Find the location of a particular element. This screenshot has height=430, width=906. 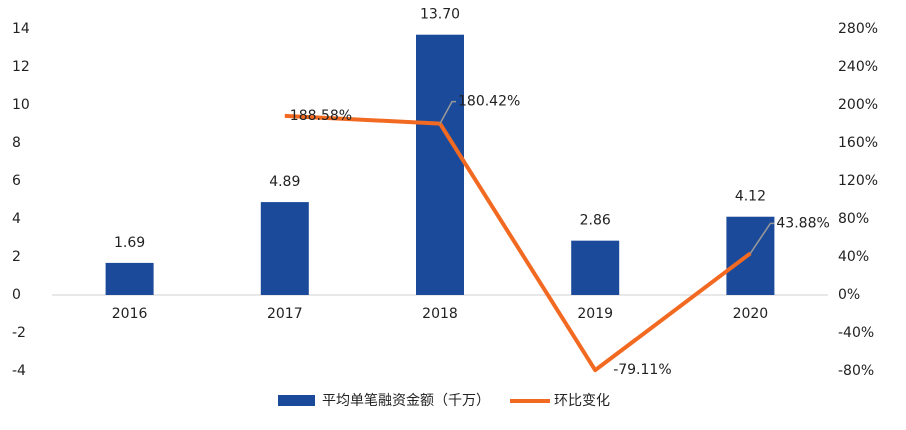

y-tick-label: 0 is located at coordinates (16, 295).